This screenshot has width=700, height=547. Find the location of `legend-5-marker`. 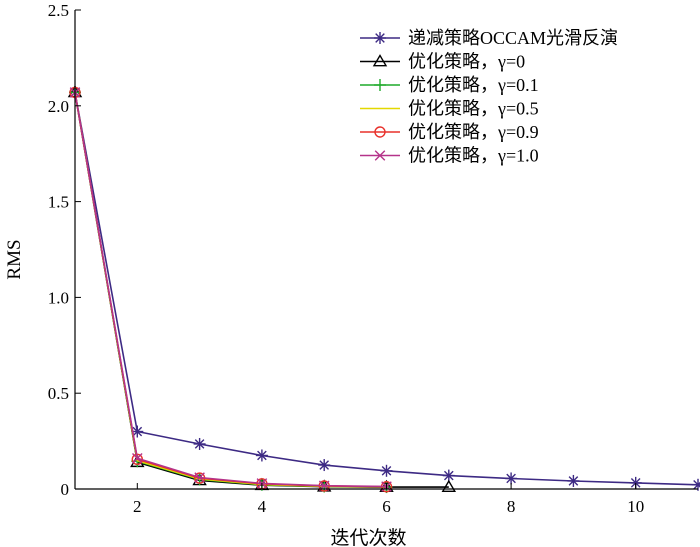

legend-5-marker is located at coordinates (380, 155).